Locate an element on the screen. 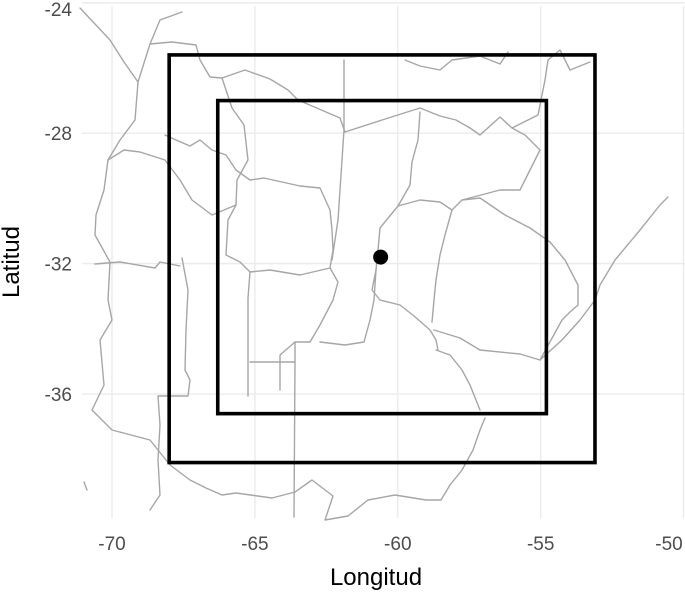  y-tick-label: -28 is located at coordinates (58, 134).